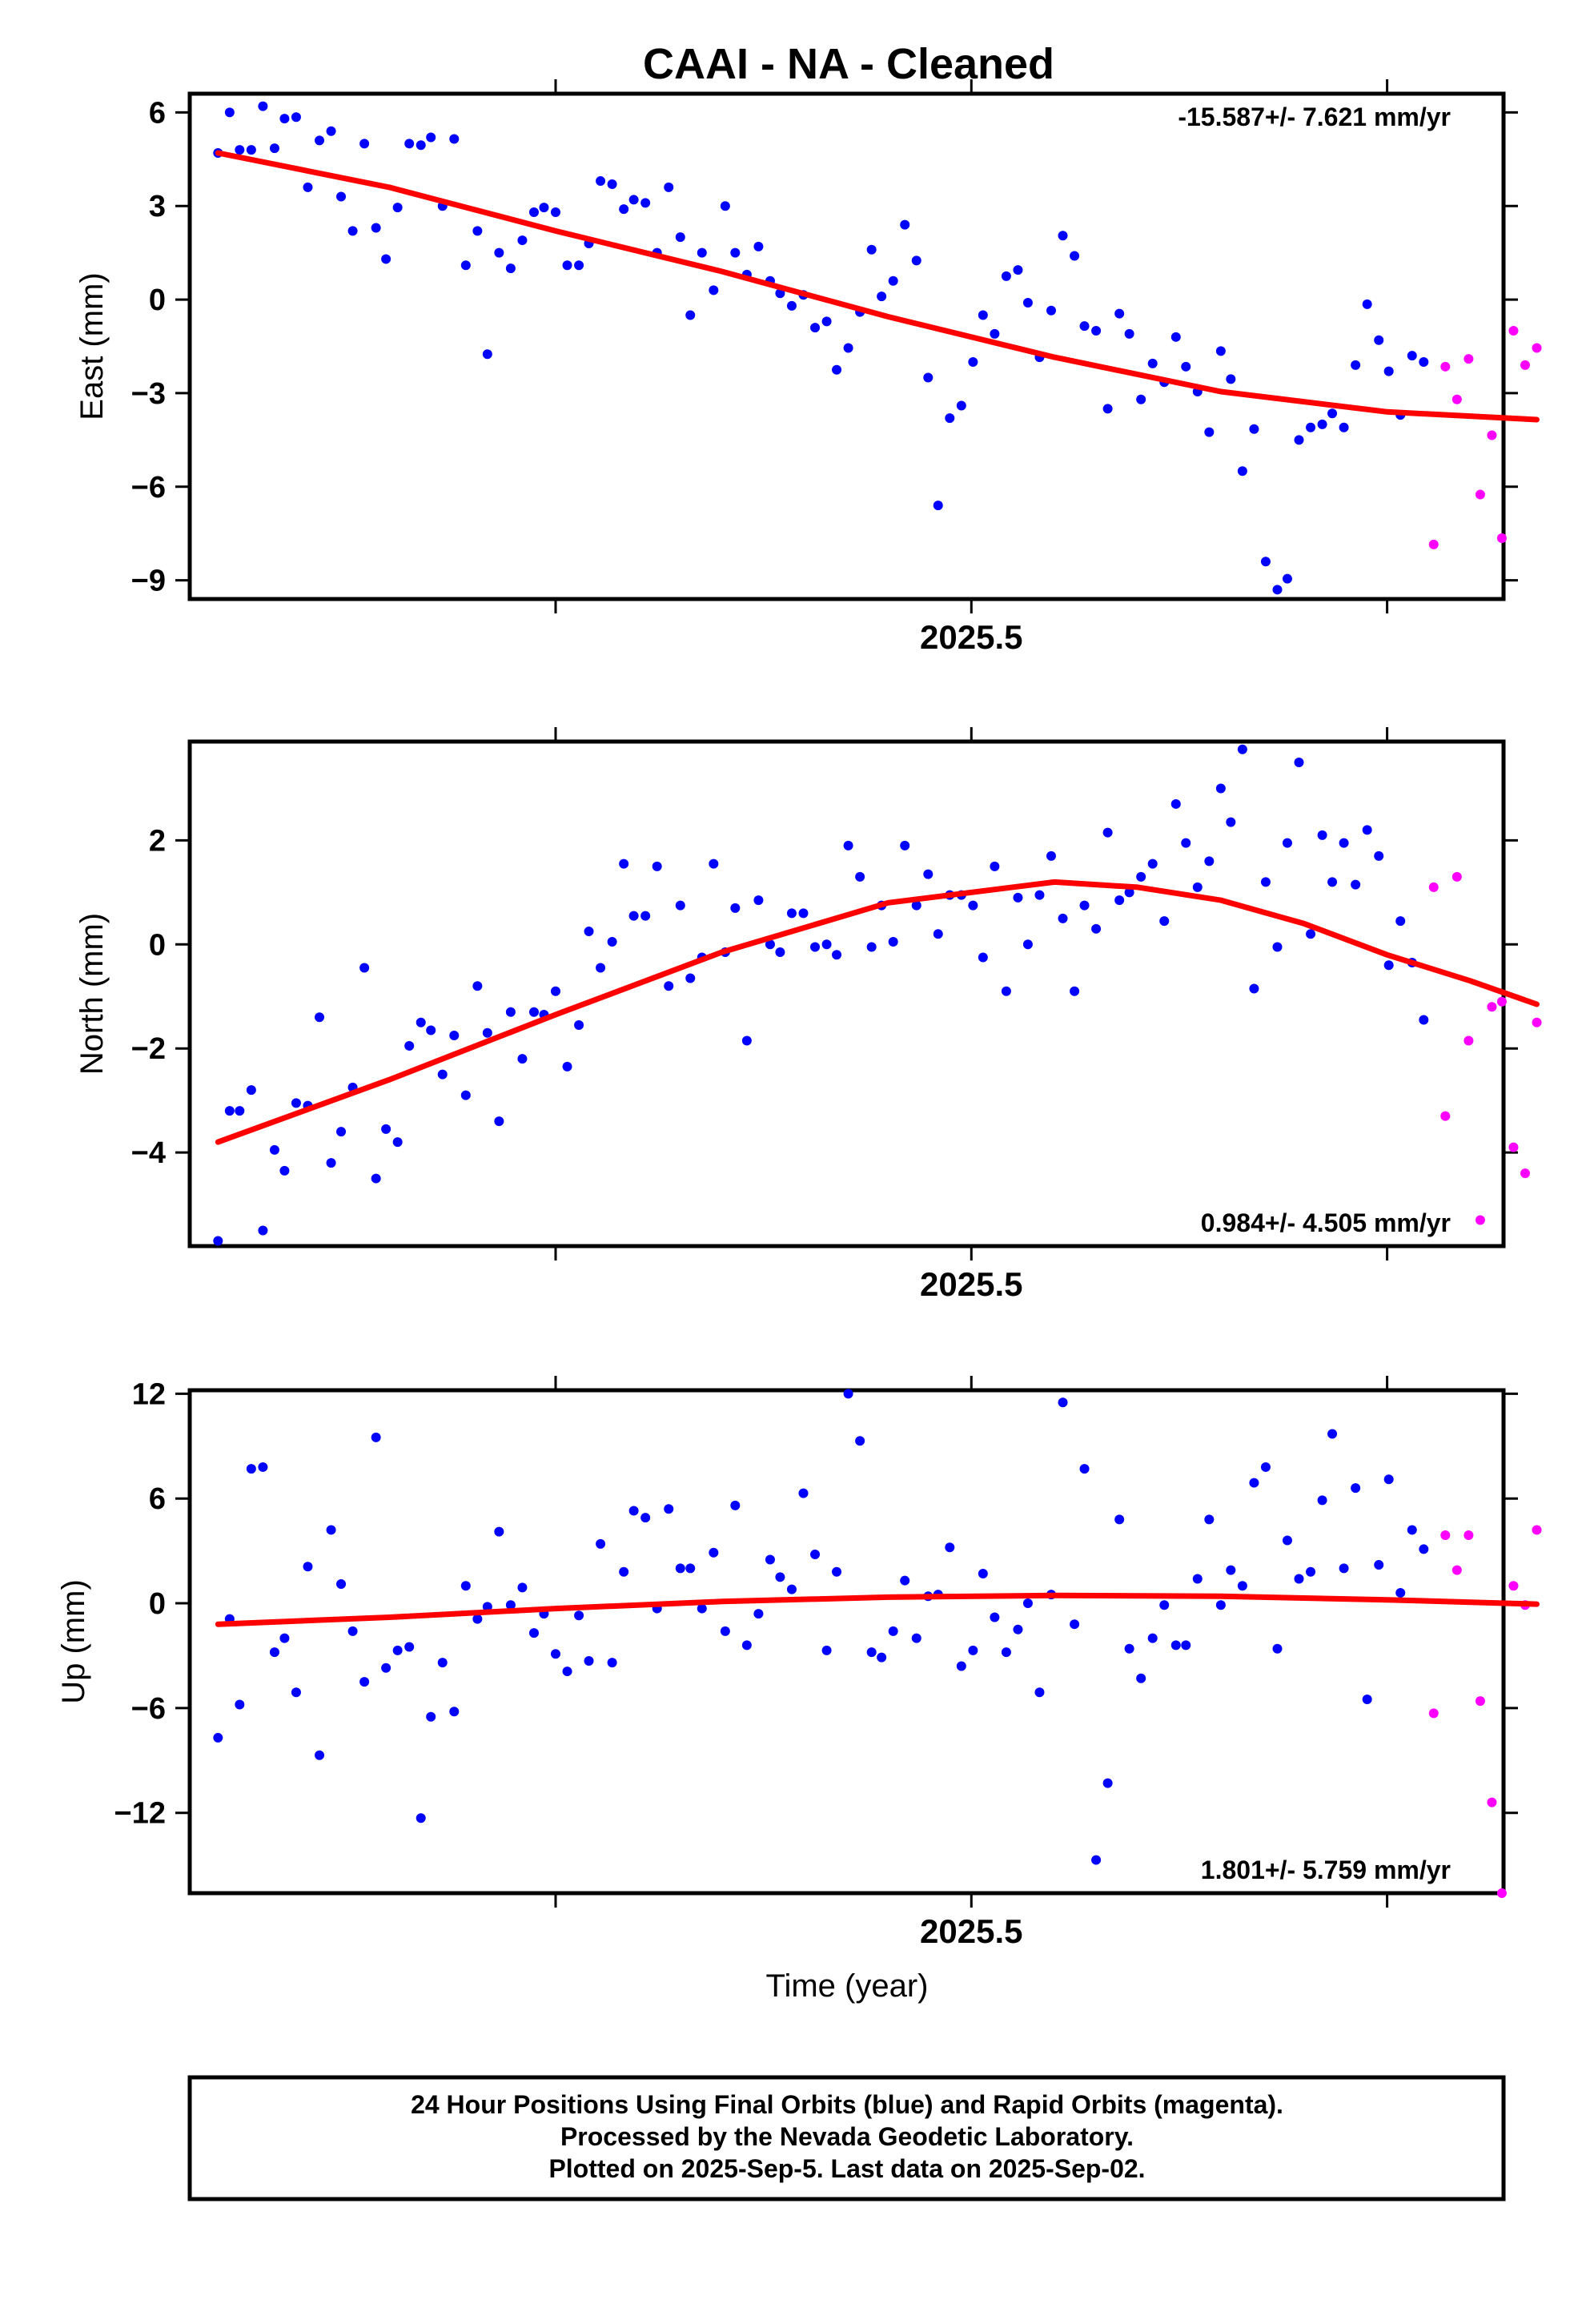 This screenshot has height=2324, width=1582. Describe the element at coordinates (74, 1642) in the screenshot. I see `up-y-axis-label: Up (mm)` at that location.